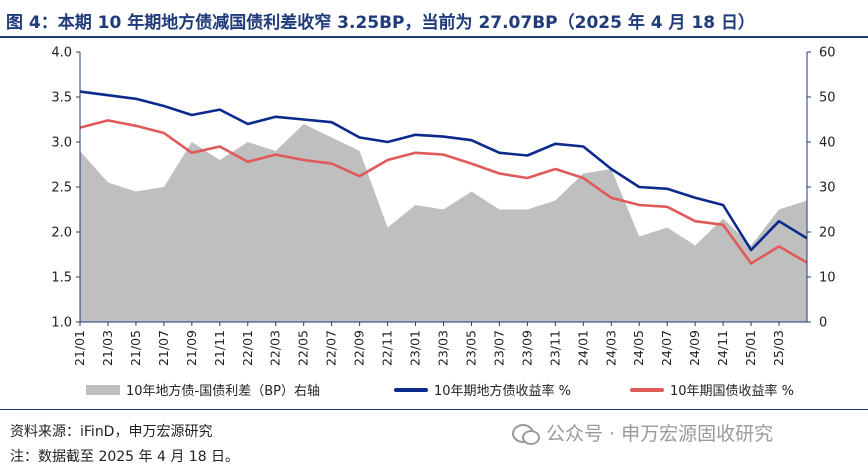  Describe the element at coordinates (107, 348) in the screenshot. I see `x-tick-label: 21/03` at that location.